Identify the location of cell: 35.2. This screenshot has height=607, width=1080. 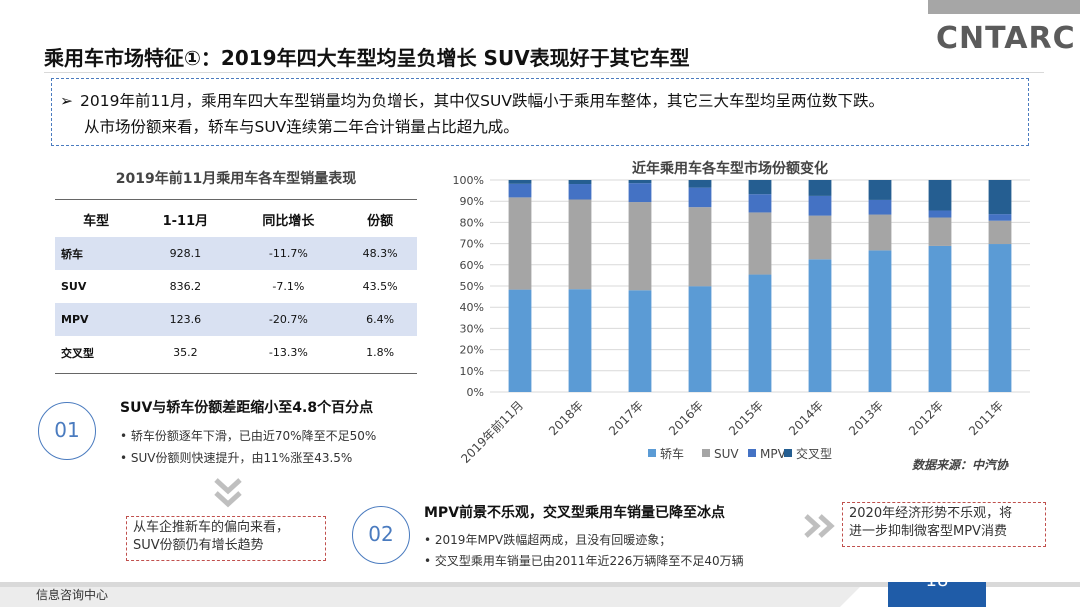
(185, 352).